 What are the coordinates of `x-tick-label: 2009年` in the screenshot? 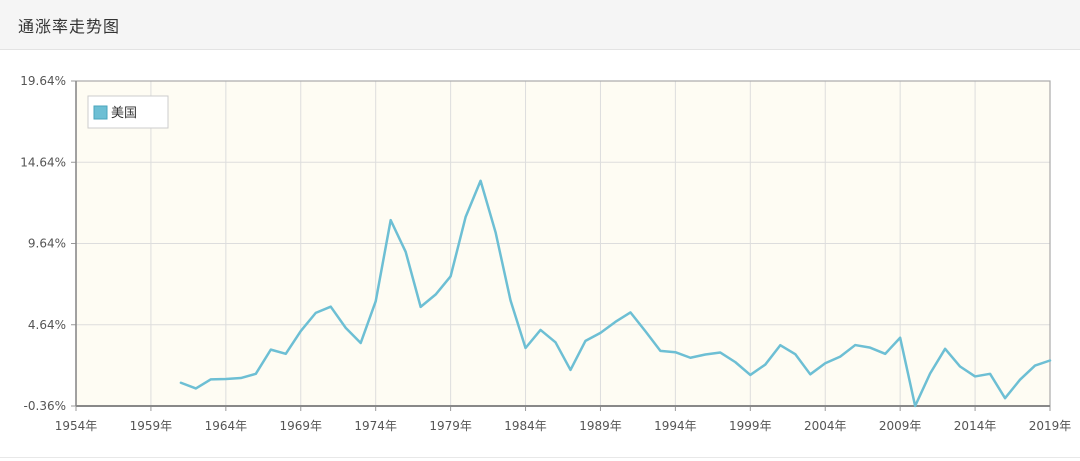 It's located at (900, 426).